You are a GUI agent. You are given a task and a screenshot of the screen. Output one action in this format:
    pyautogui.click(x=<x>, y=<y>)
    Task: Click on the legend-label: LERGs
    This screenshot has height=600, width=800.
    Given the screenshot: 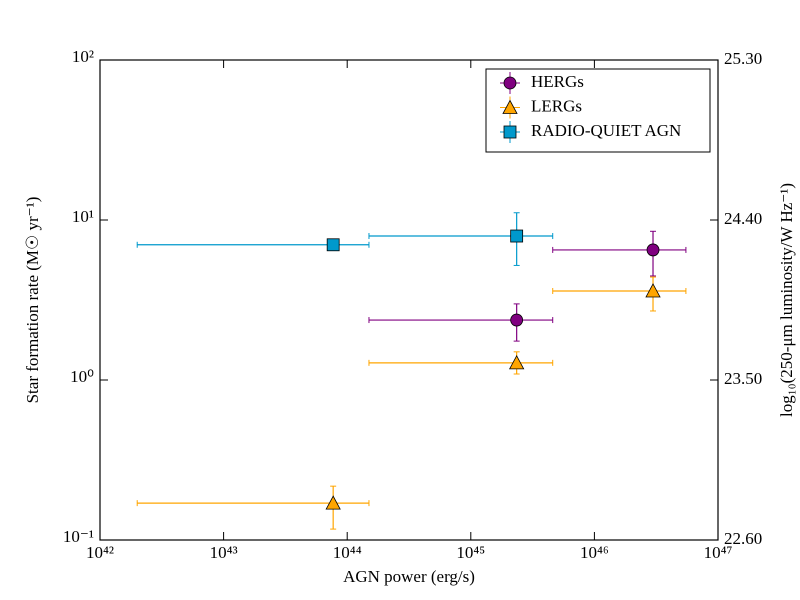 What is the action you would take?
    pyautogui.click(x=556, y=105)
    